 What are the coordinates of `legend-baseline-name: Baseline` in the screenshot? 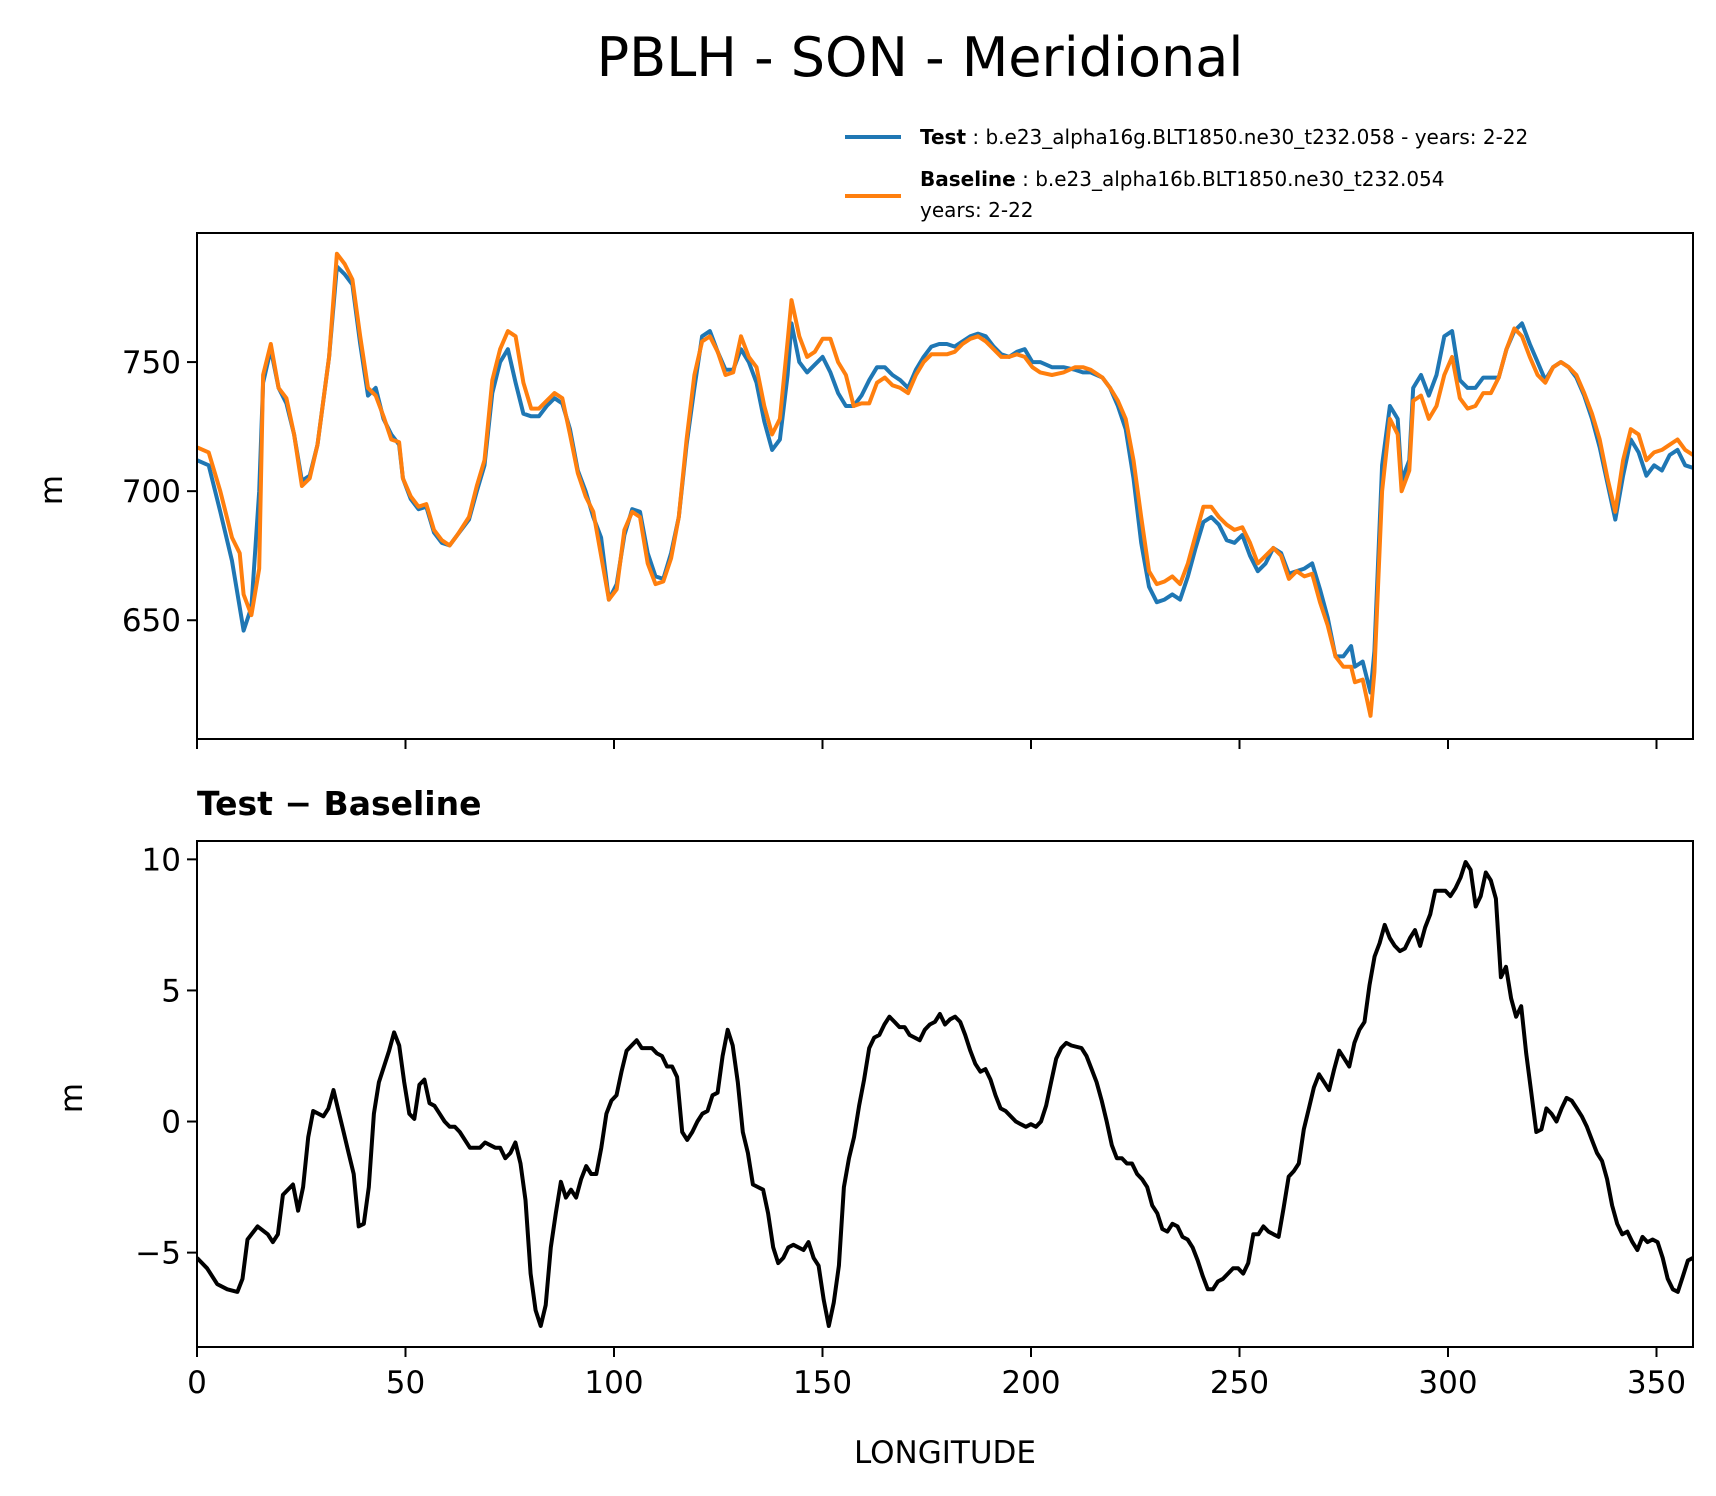 It's located at (968, 179).